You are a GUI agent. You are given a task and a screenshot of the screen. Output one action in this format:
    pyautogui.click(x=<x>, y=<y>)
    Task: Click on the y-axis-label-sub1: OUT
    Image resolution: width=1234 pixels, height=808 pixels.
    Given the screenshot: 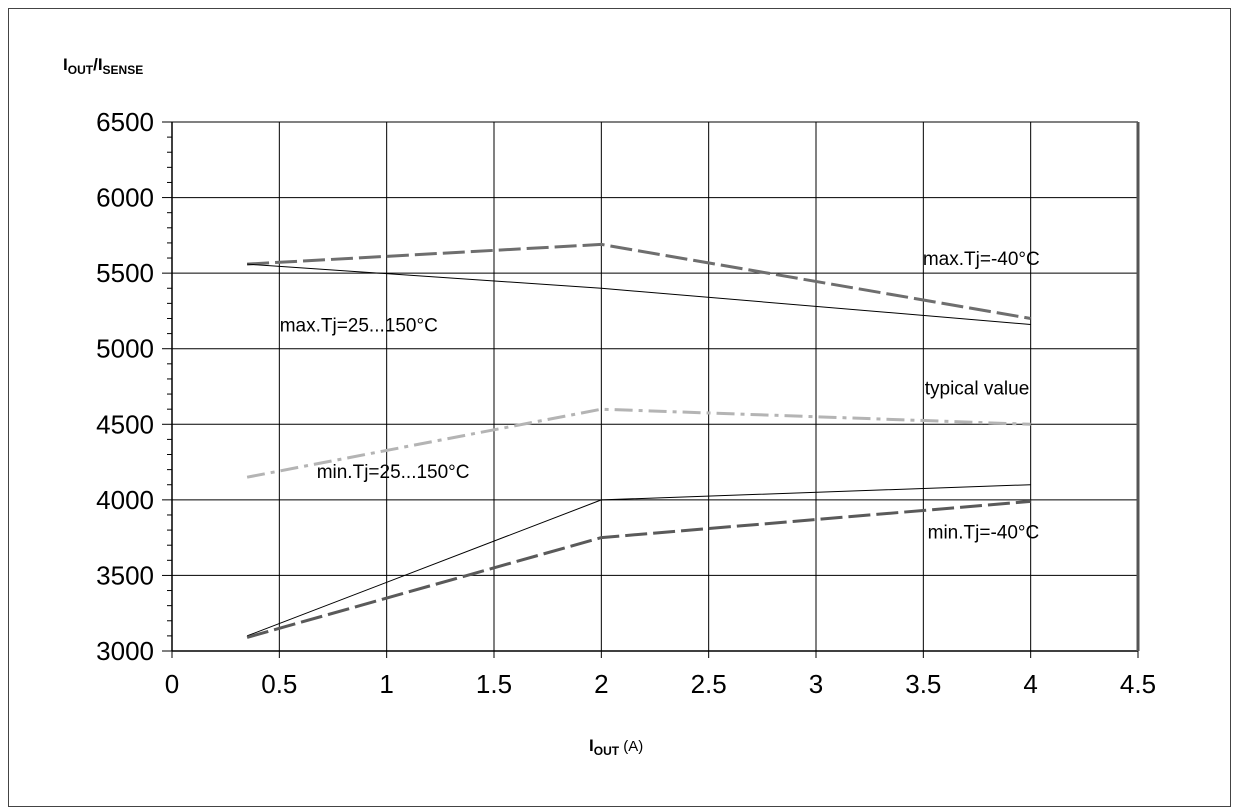 What is the action you would take?
    pyautogui.click(x=80, y=70)
    